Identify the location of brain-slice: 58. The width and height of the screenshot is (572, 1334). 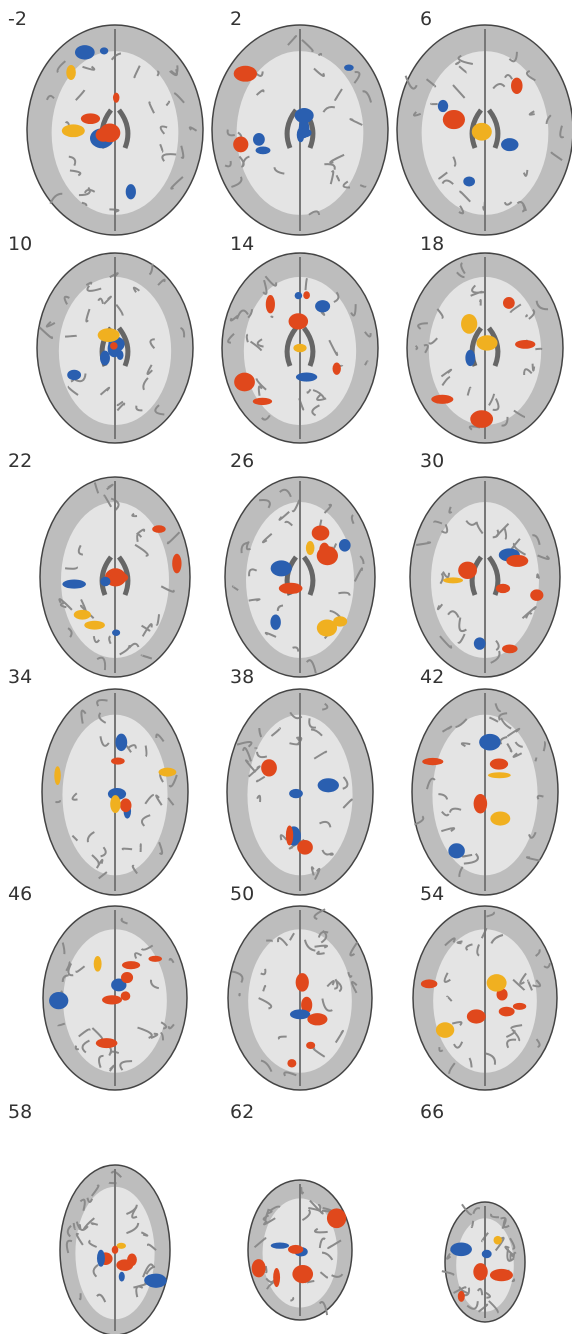
(89, 1217).